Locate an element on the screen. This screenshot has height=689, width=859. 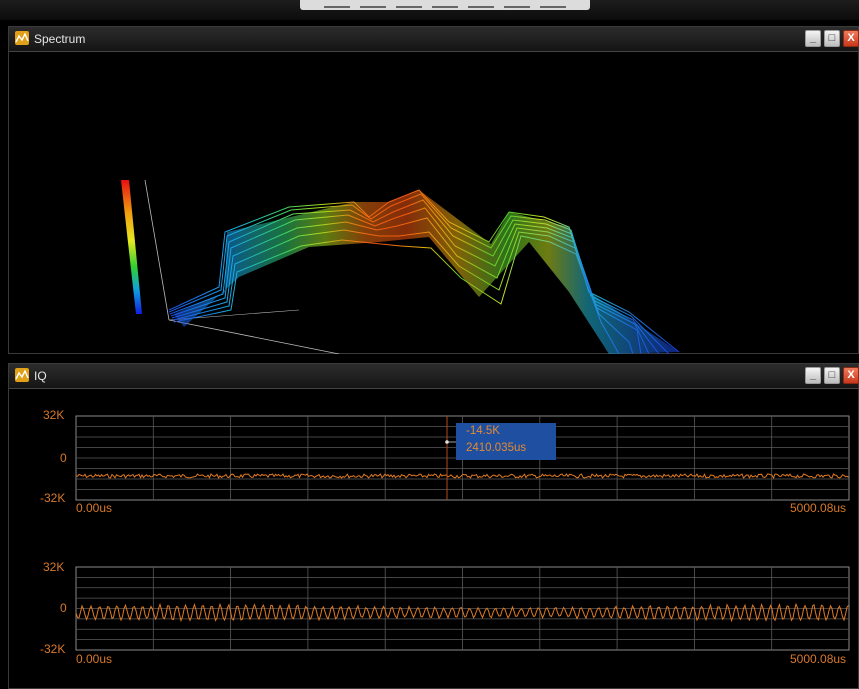
spectrum-title: Spectrum is located at coordinates (60, 39).